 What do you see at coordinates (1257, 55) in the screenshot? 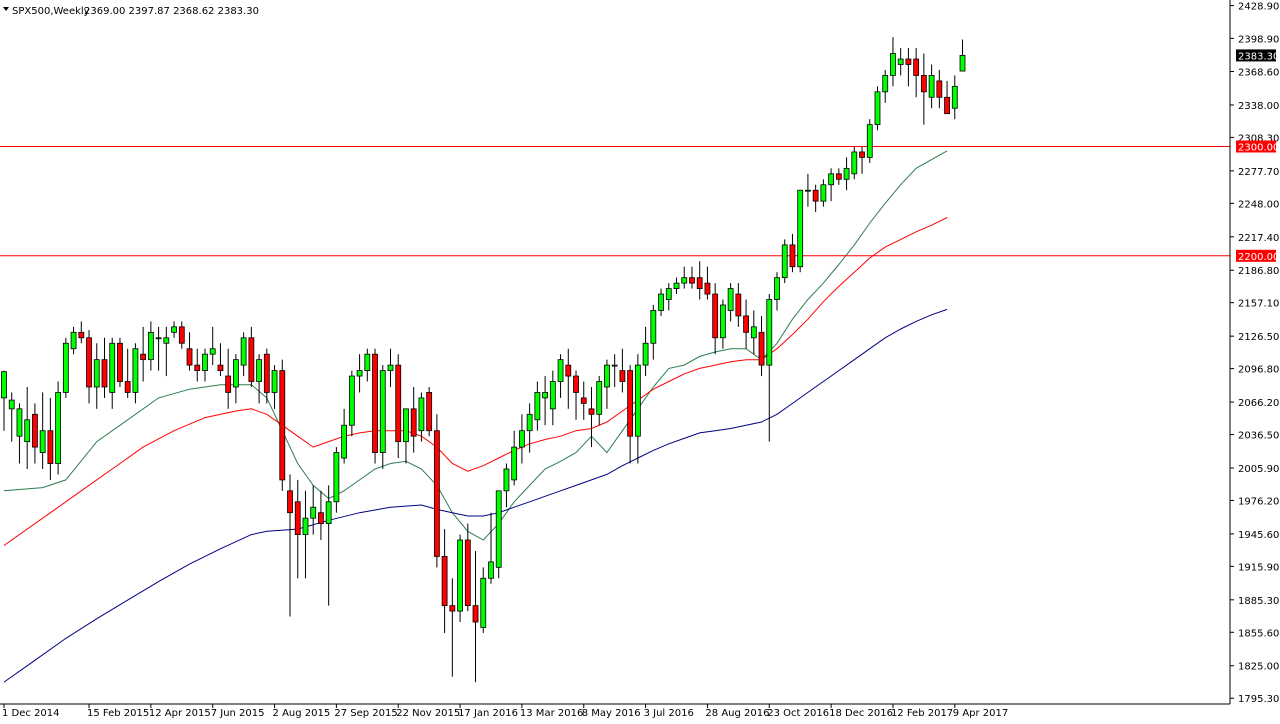
I see `last-price-label: 2383.30` at bounding box center [1257, 55].